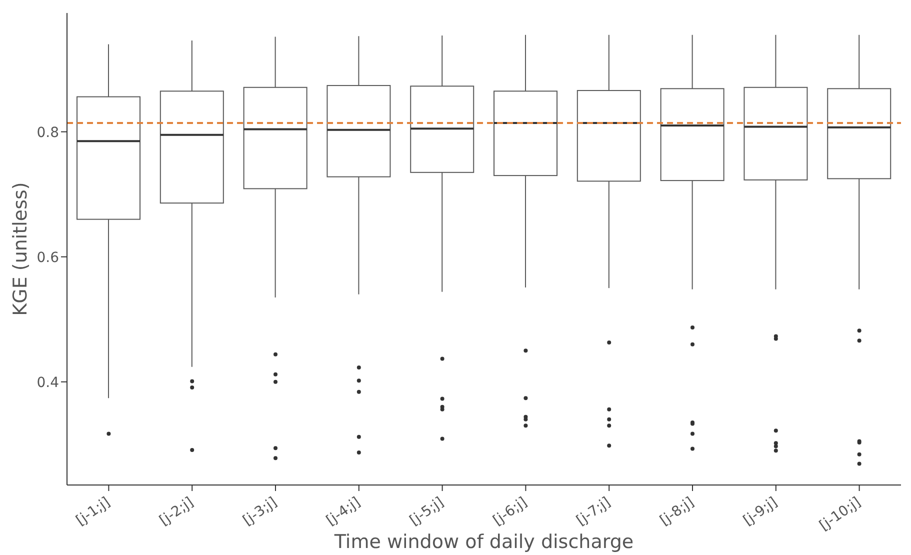 The image size is (911, 555). I want to click on y-axis-title: KGE (unitless), so click(21, 249).